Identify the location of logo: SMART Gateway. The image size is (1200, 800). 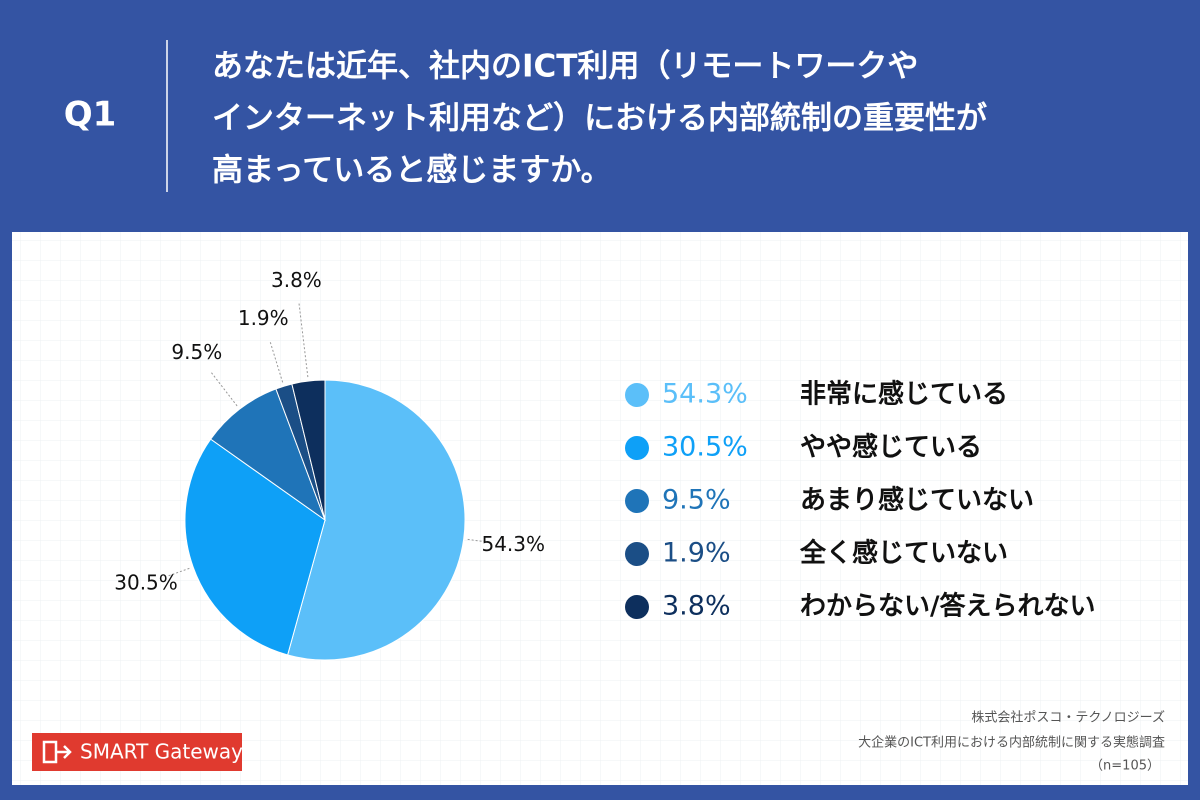
(137, 752).